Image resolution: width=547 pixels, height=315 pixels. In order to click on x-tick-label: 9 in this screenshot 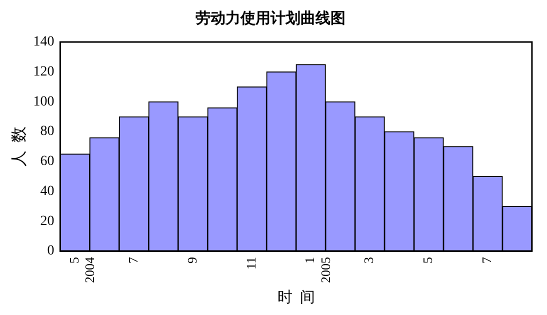, I will do `click(192, 260)`.